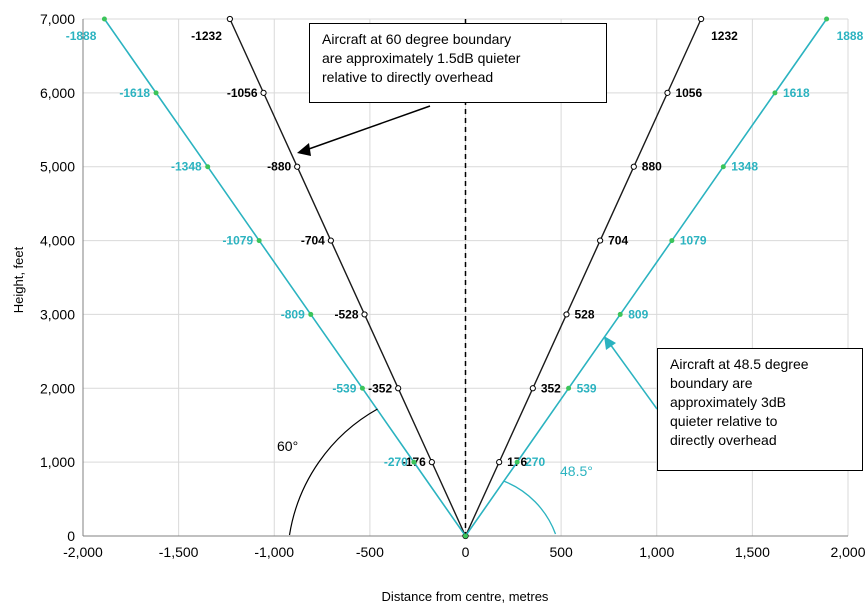  Describe the element at coordinates (134, 93) in the screenshot. I see `teal-point-label: -1618` at that location.